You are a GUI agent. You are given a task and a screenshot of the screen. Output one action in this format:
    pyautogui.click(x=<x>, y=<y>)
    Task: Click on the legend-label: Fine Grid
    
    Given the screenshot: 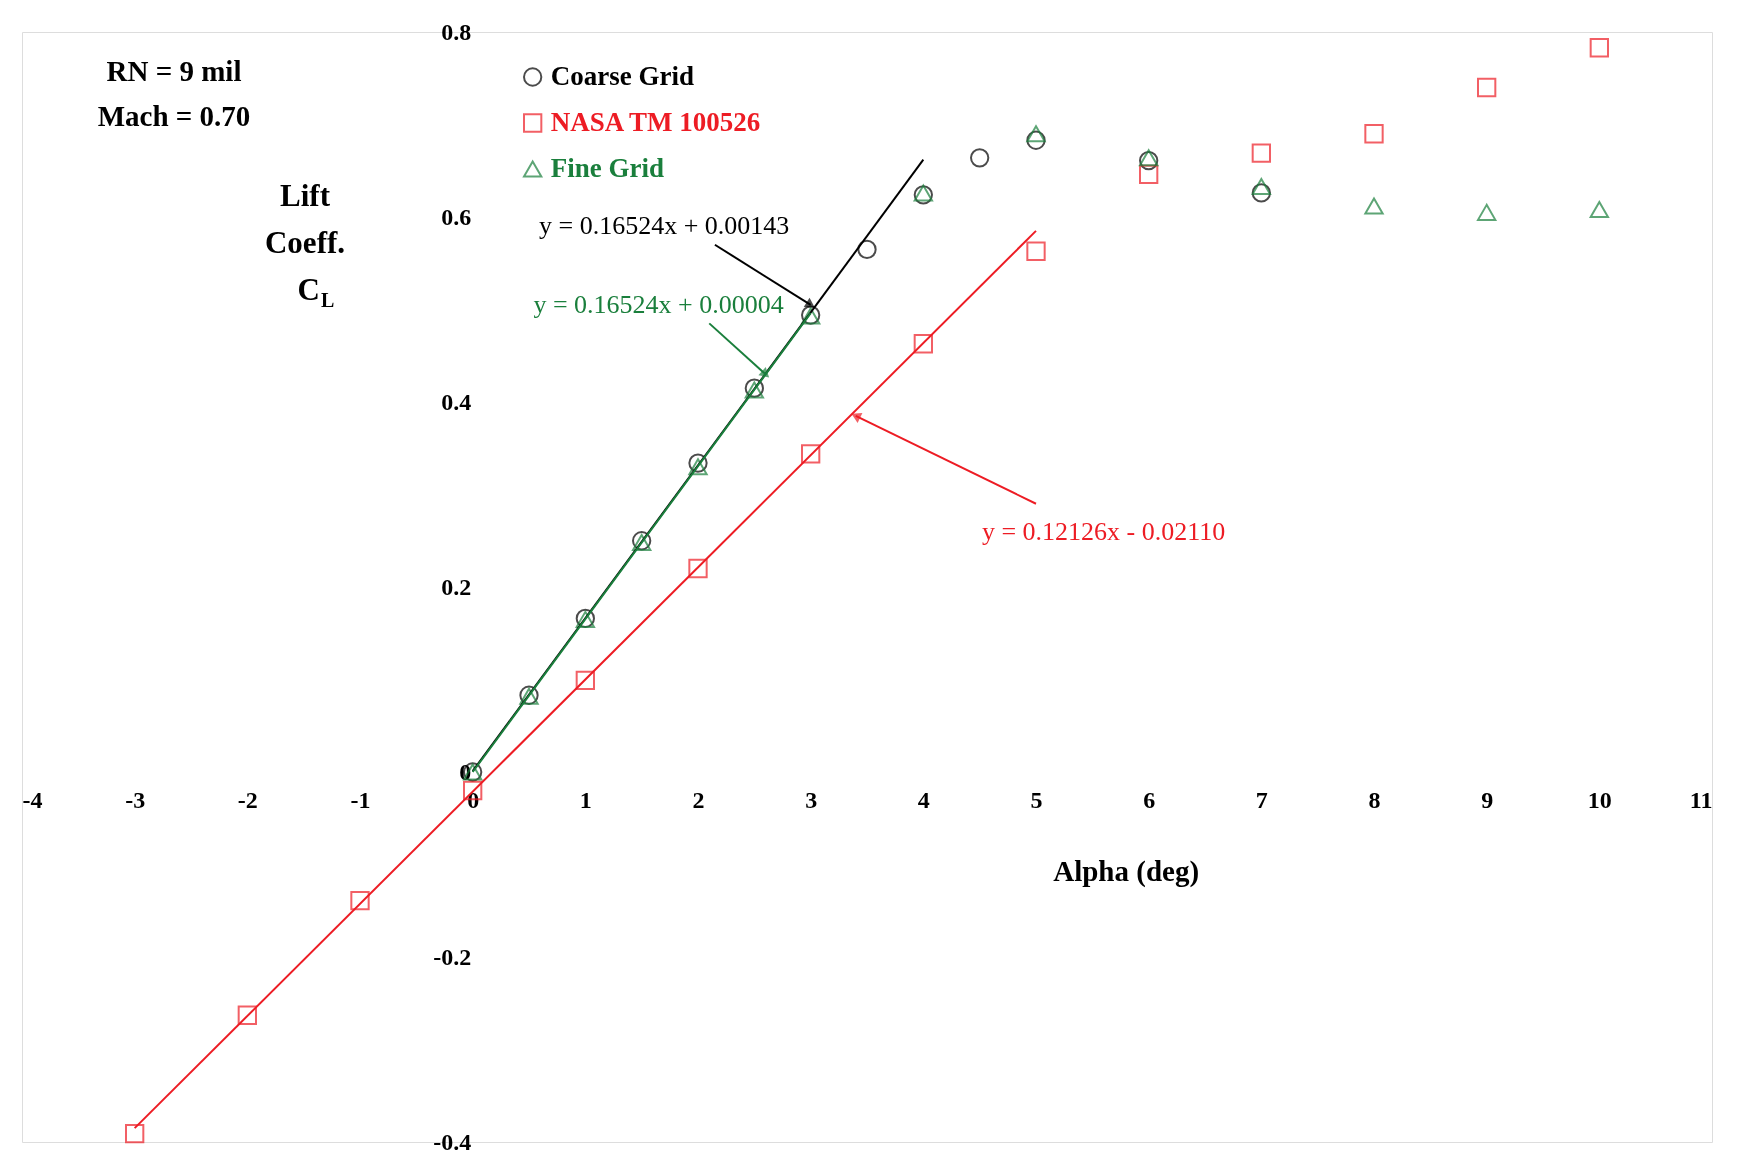 What is the action you would take?
    pyautogui.click(x=607, y=168)
    